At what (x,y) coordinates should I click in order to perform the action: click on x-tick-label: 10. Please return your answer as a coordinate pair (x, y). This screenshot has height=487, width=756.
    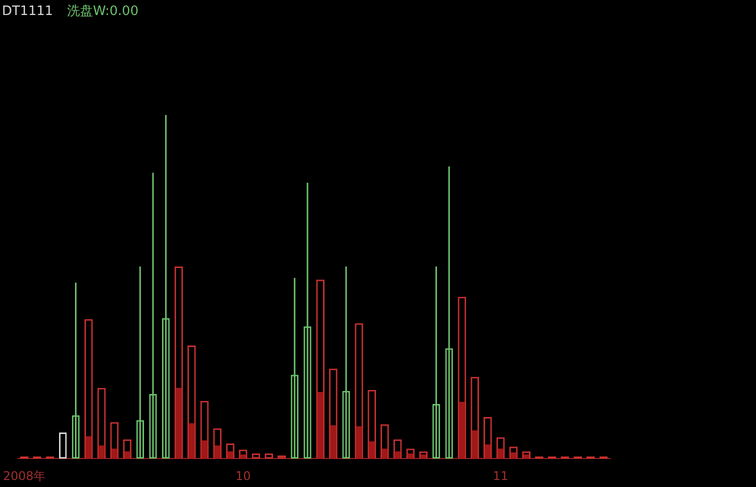
    Looking at the image, I should click on (243, 475).